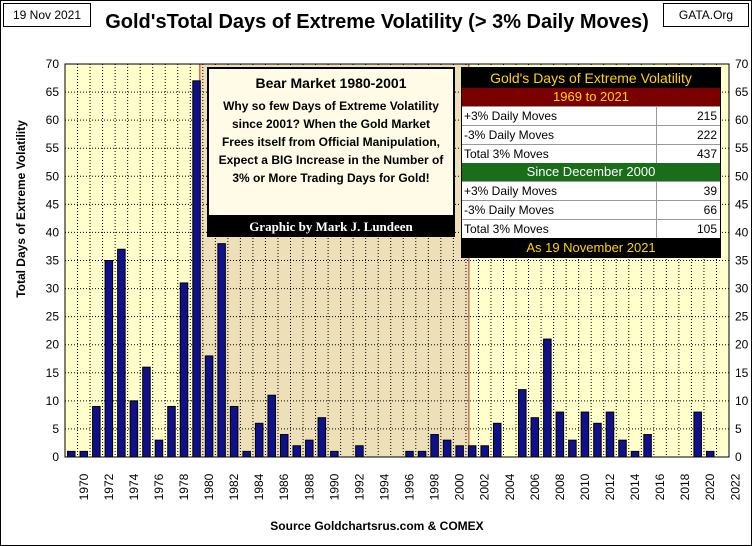  What do you see at coordinates (47, 15) in the screenshot?
I see `date-label: 19 Nov 2021` at bounding box center [47, 15].